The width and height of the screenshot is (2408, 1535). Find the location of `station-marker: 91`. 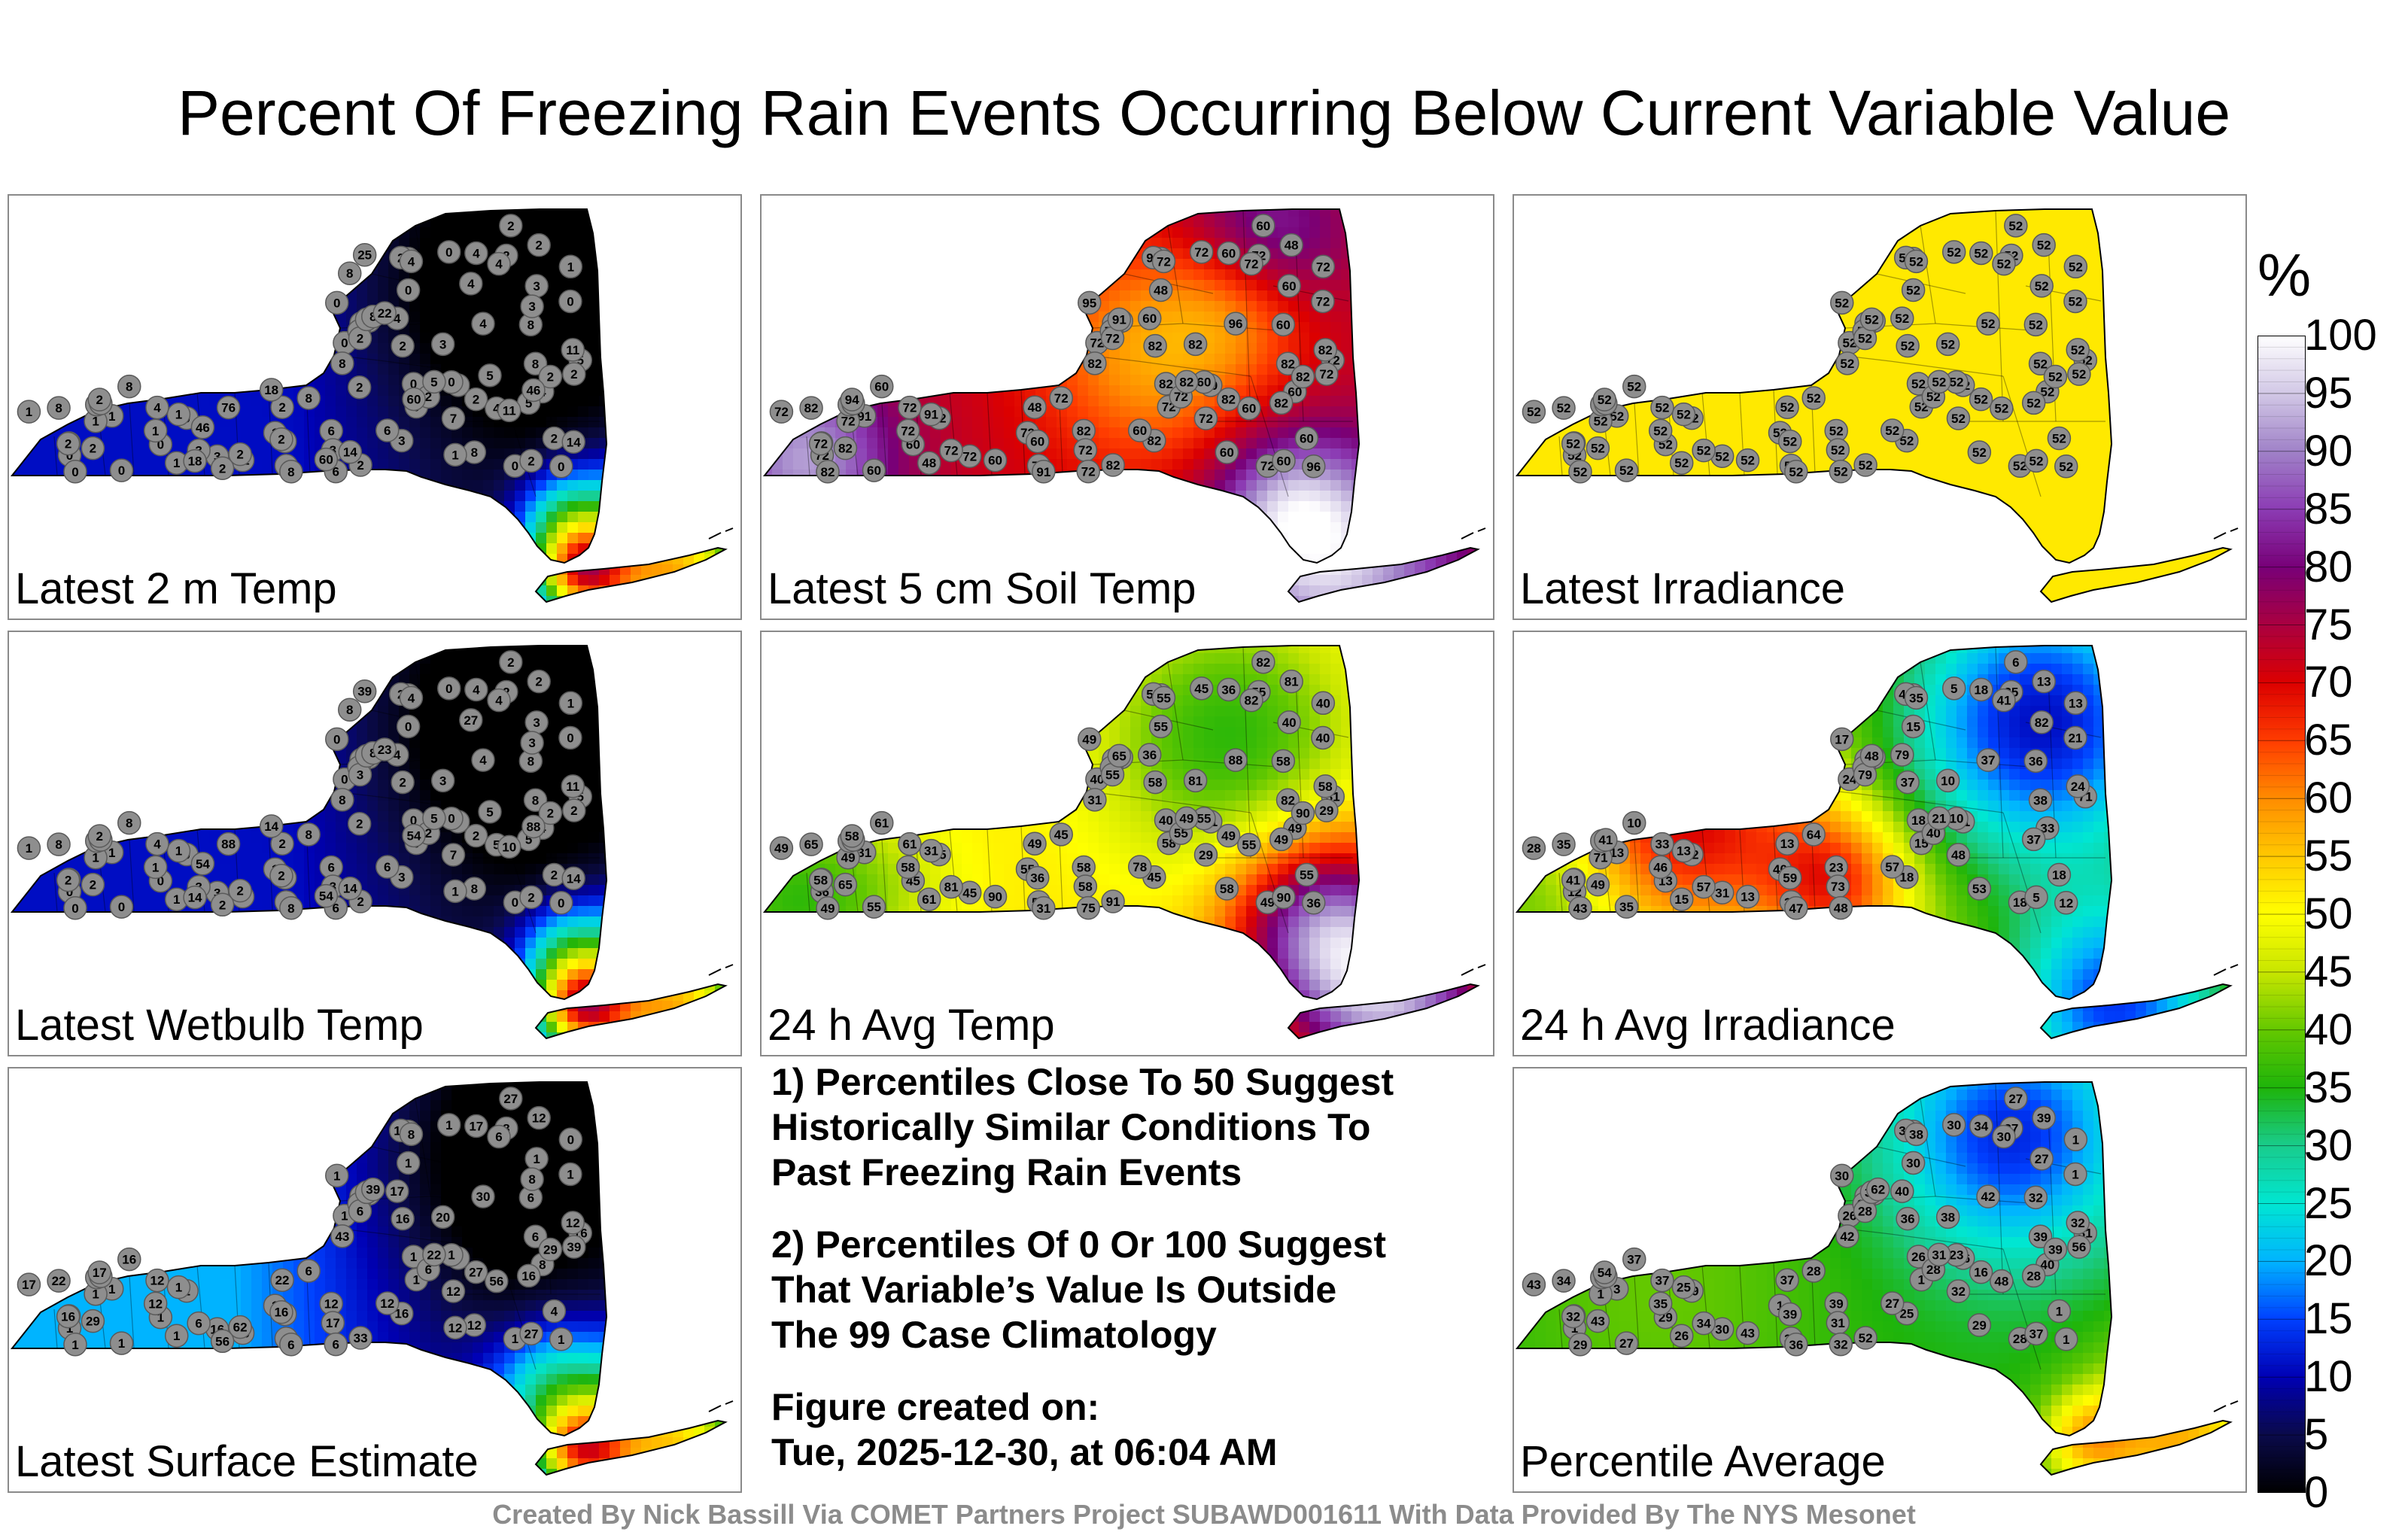

station-marker: 91 is located at coordinates (931, 414).